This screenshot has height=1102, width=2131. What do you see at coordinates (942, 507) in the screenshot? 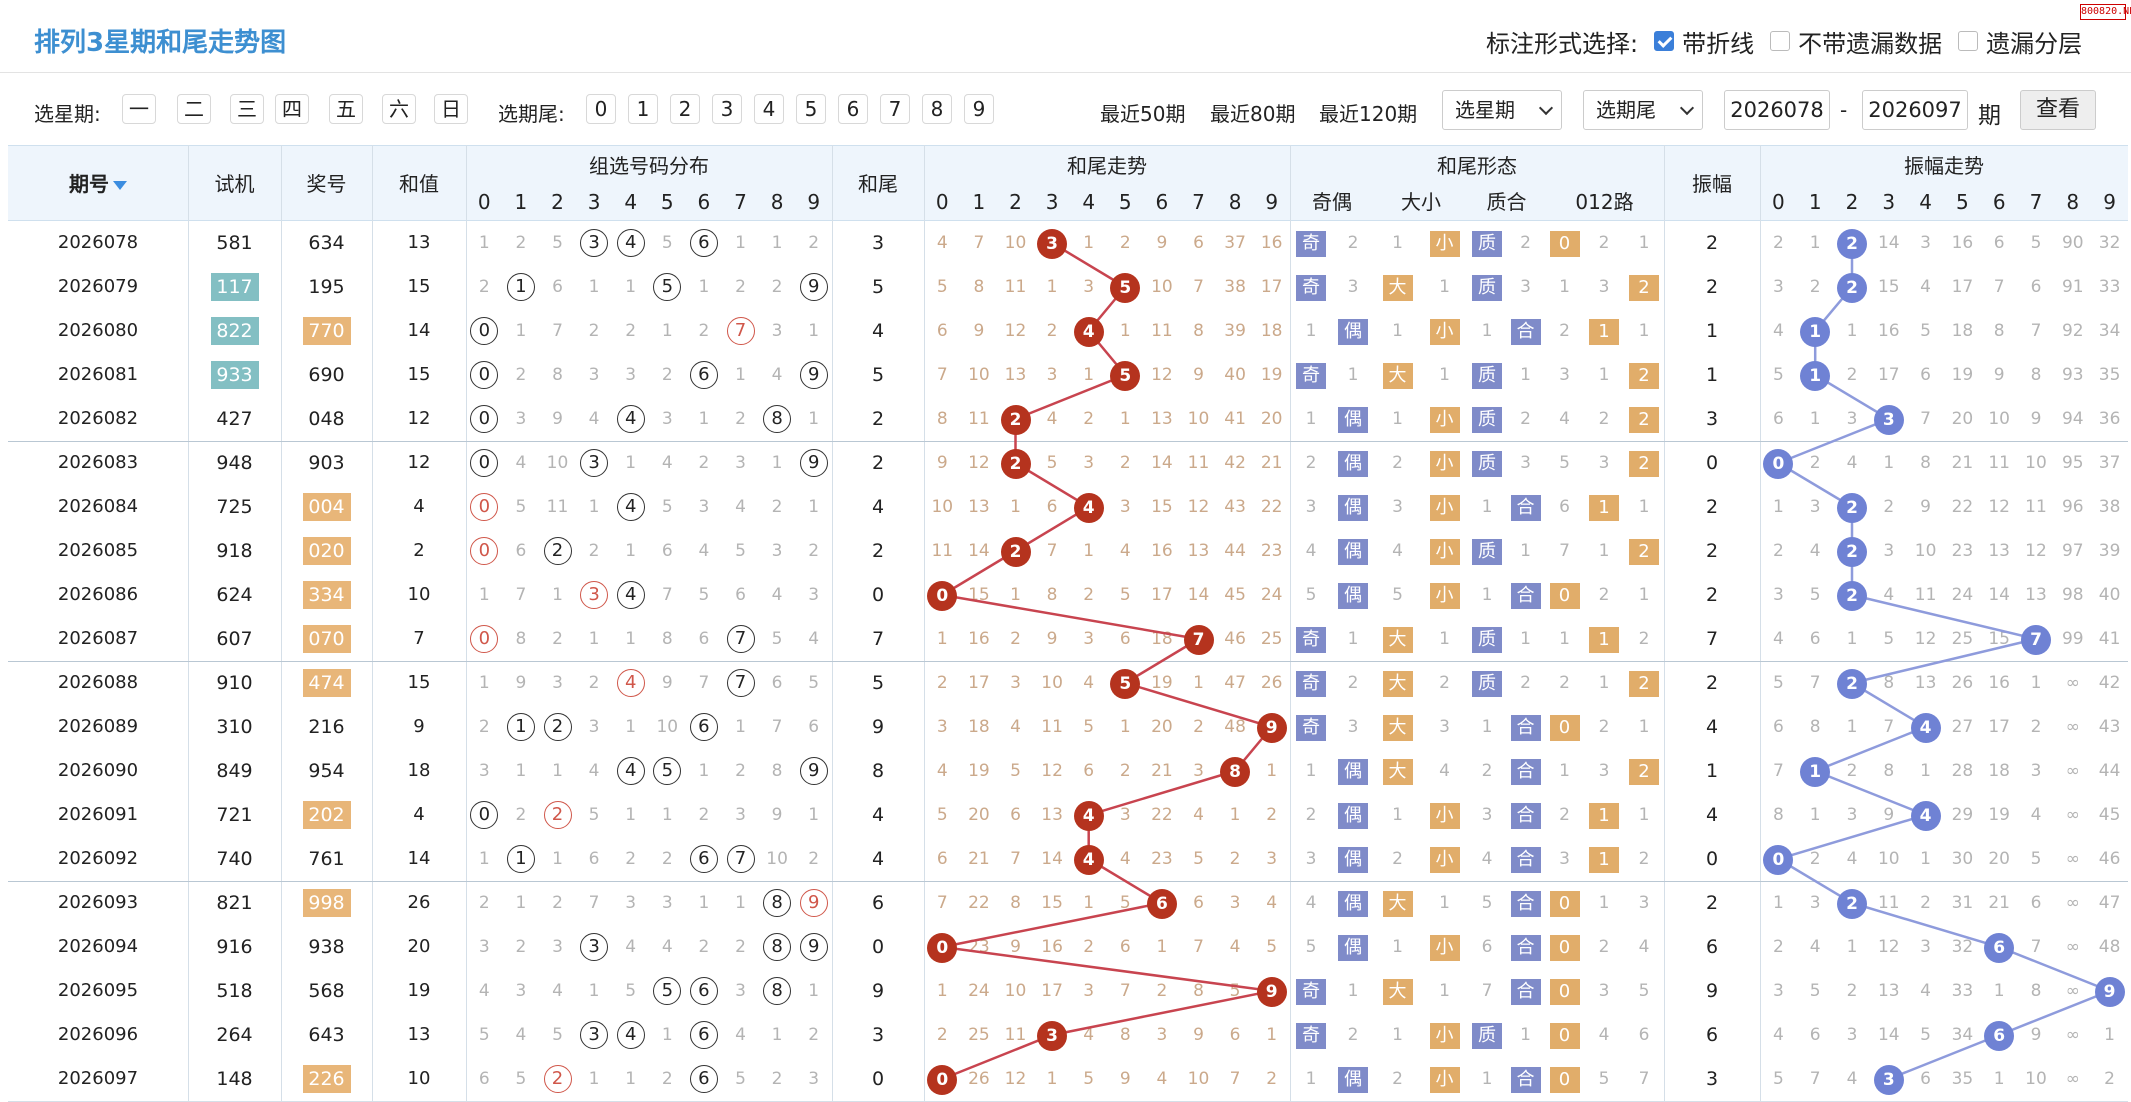
I see `tail-trend-miss: 10` at bounding box center [942, 507].